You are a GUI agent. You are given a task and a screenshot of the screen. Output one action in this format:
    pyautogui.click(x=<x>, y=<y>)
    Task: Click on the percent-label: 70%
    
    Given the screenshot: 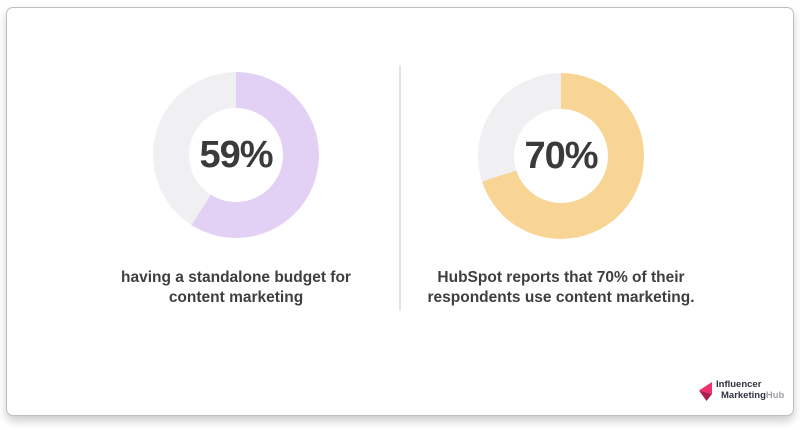 What is the action you would take?
    pyautogui.click(x=561, y=155)
    